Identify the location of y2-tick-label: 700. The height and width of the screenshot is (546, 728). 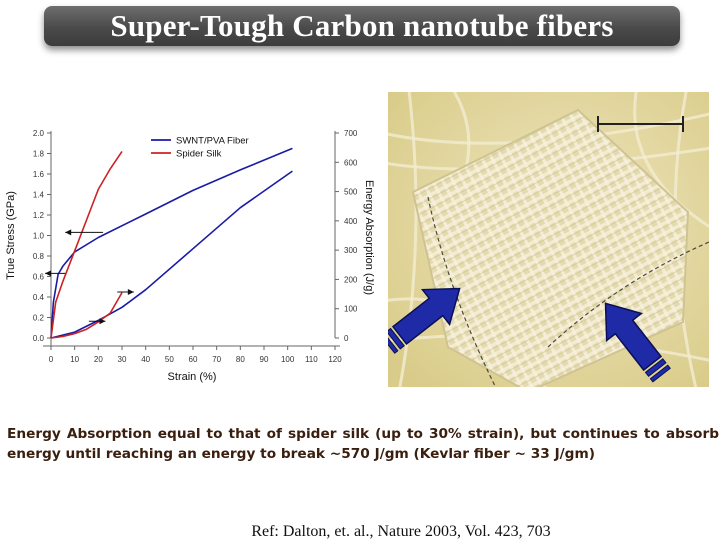
(351, 133).